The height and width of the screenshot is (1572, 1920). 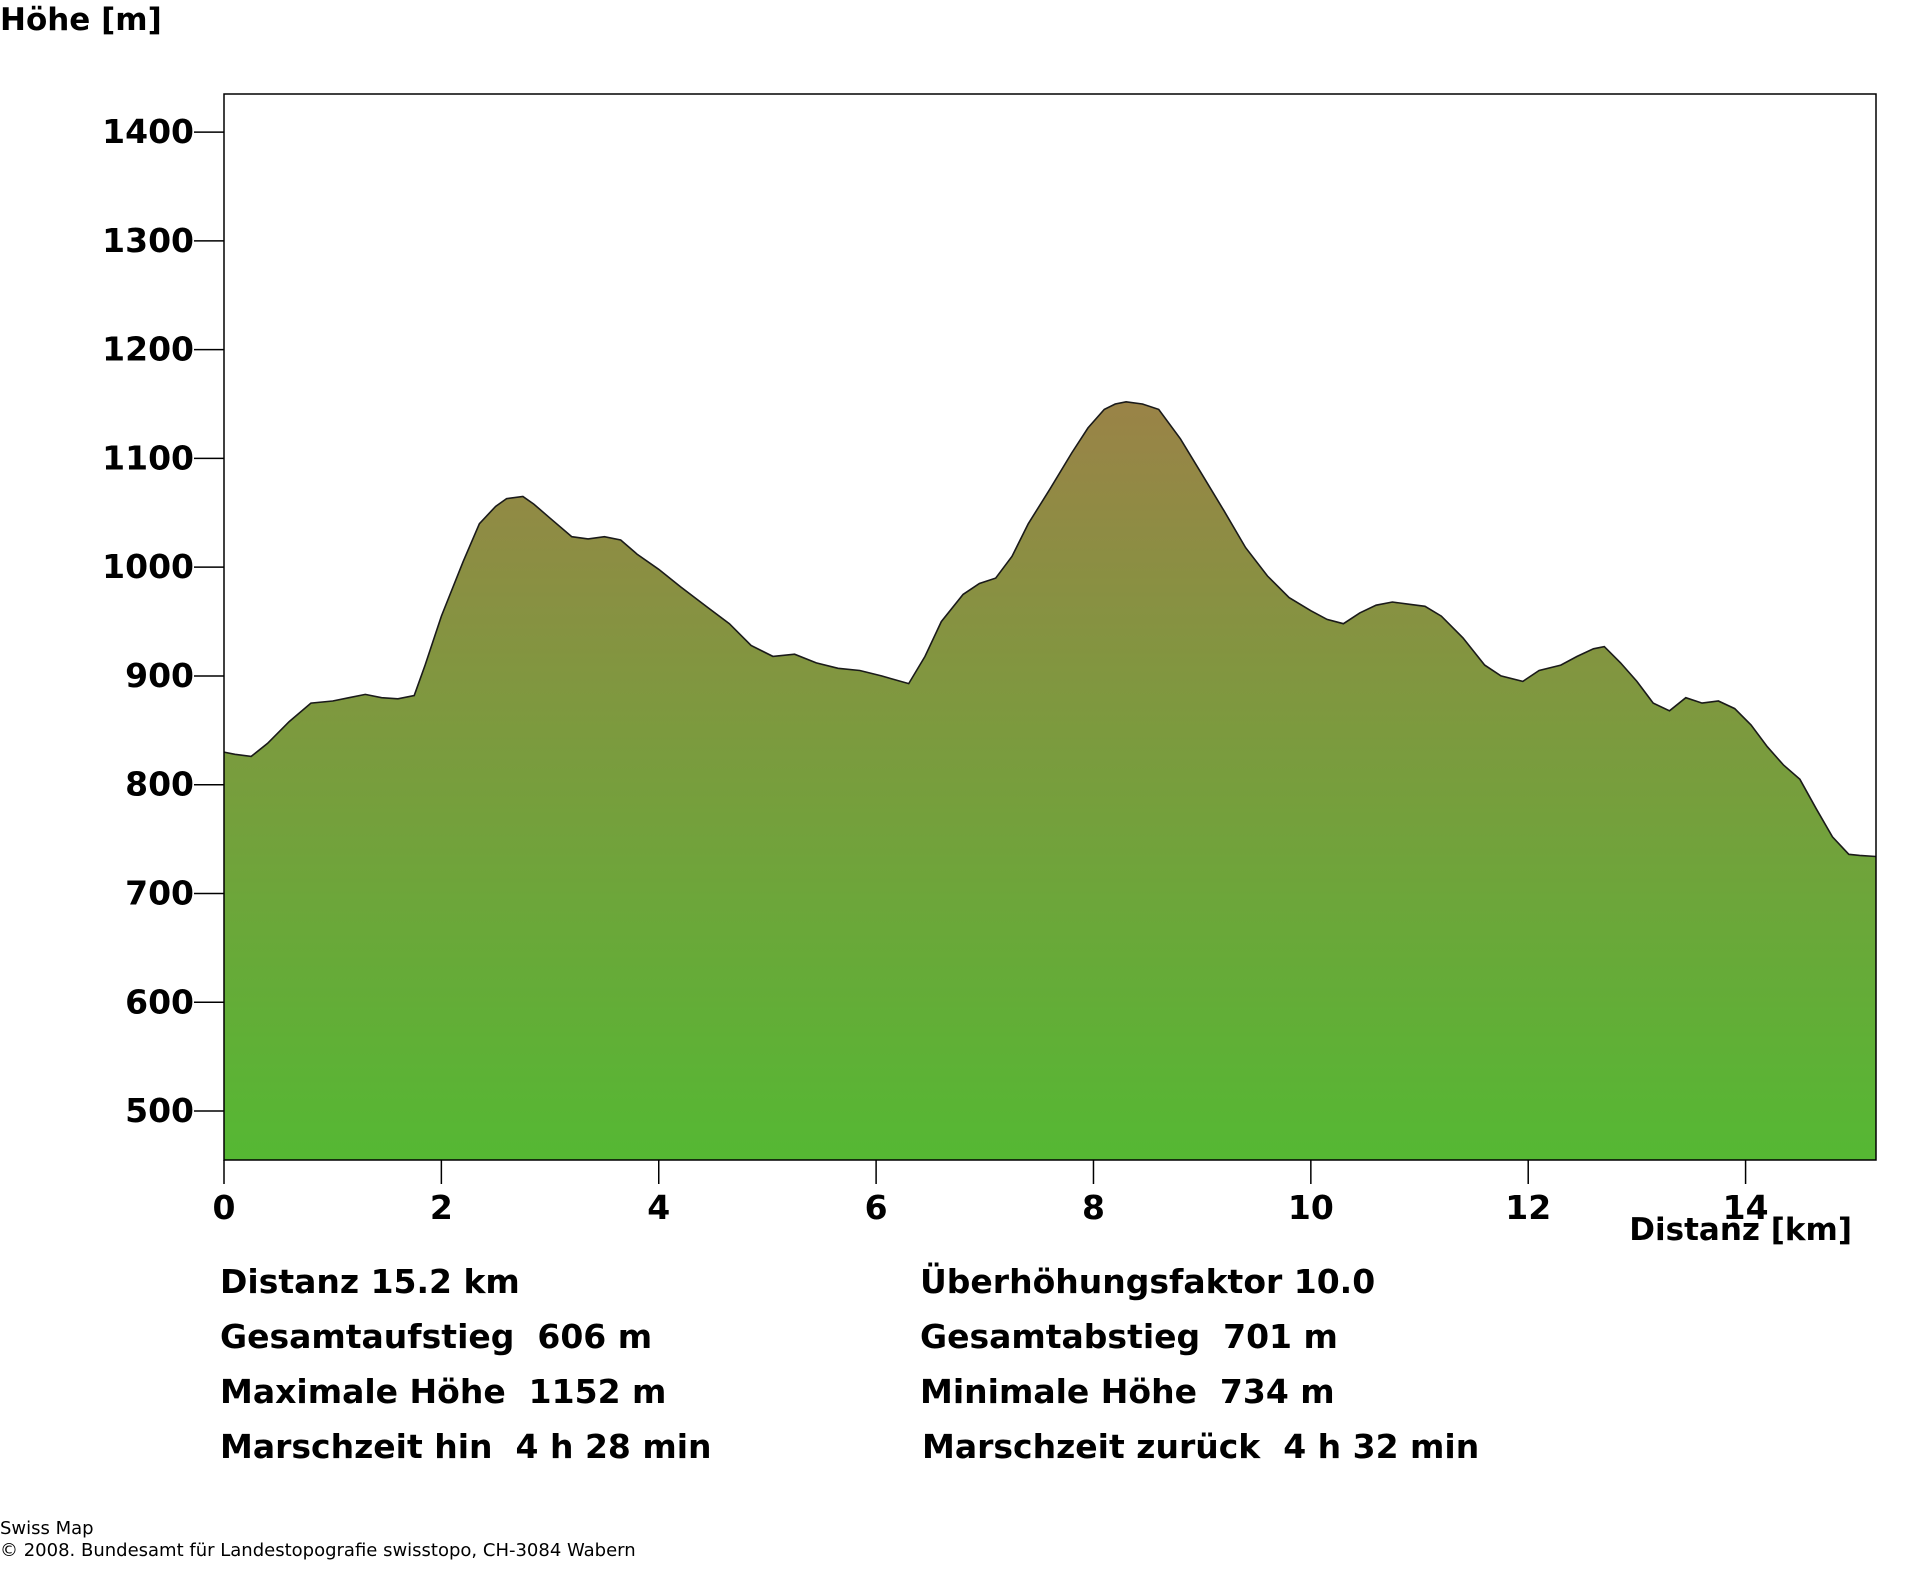 What do you see at coordinates (159, 784) in the screenshot?
I see `y-tick-label: 800` at bounding box center [159, 784].